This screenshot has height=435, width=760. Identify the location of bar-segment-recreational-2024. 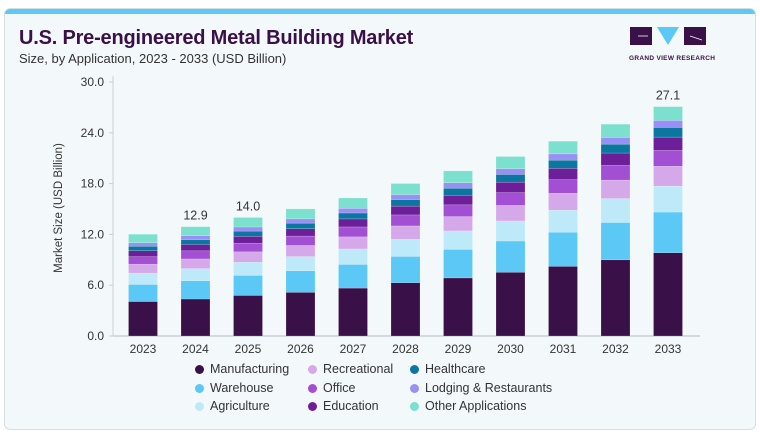
(195, 263).